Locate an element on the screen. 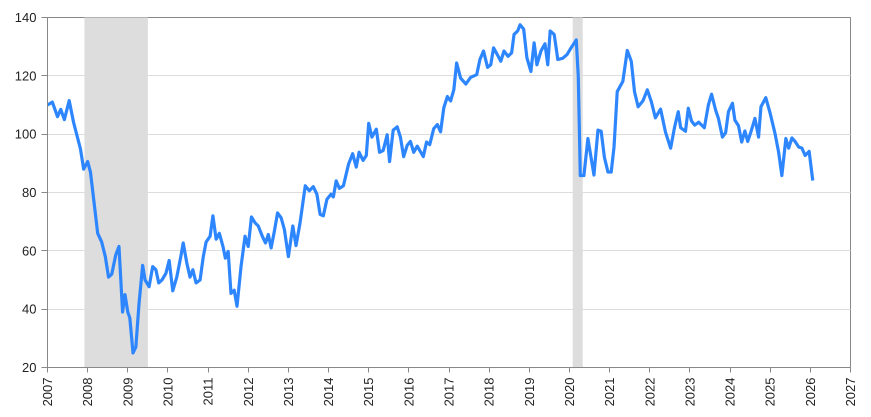 This screenshot has height=417, width=871. x-tick-label: 2012 is located at coordinates (248, 392).